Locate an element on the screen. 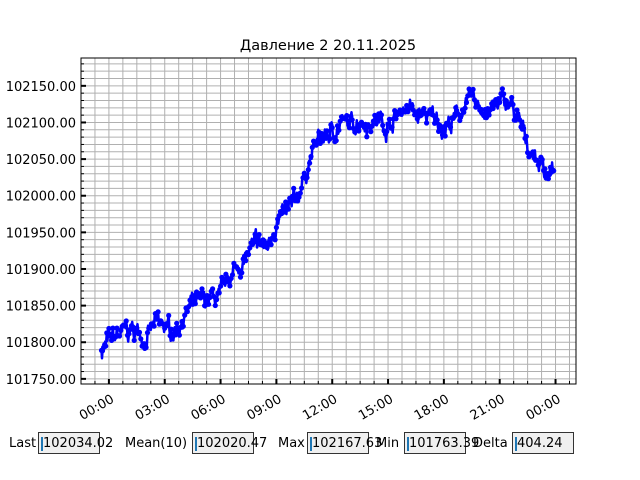 Image resolution: width=640 pixels, height=480 pixels. y-tick-label: 101950.00 is located at coordinates (41, 233).